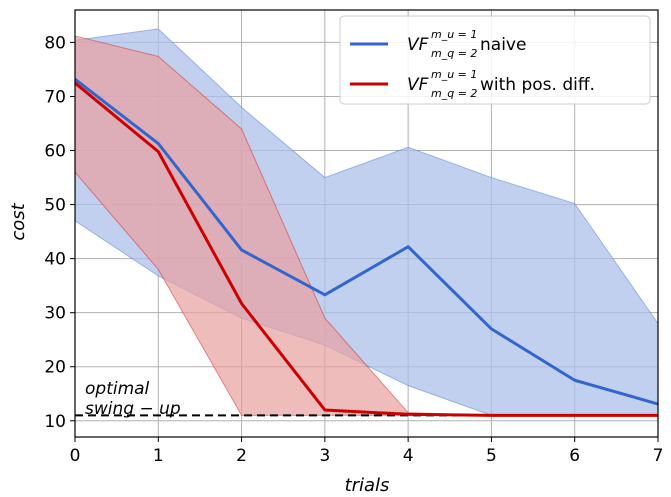 The height and width of the screenshot is (497, 671). Describe the element at coordinates (55, 368) in the screenshot. I see `y-tick-label: 20` at that location.